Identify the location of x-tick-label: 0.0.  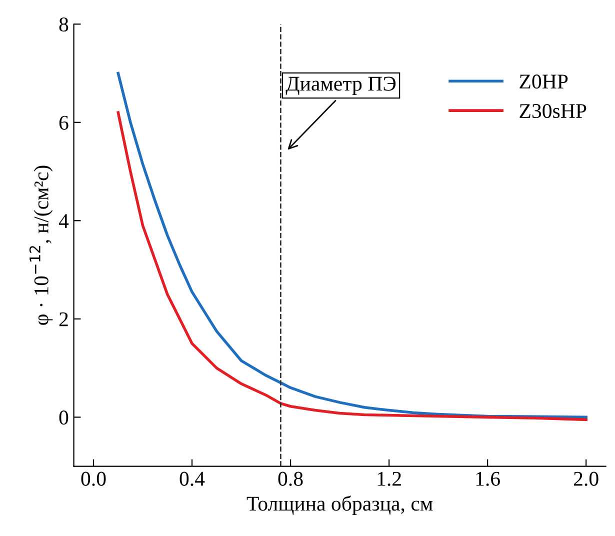
(93, 479).